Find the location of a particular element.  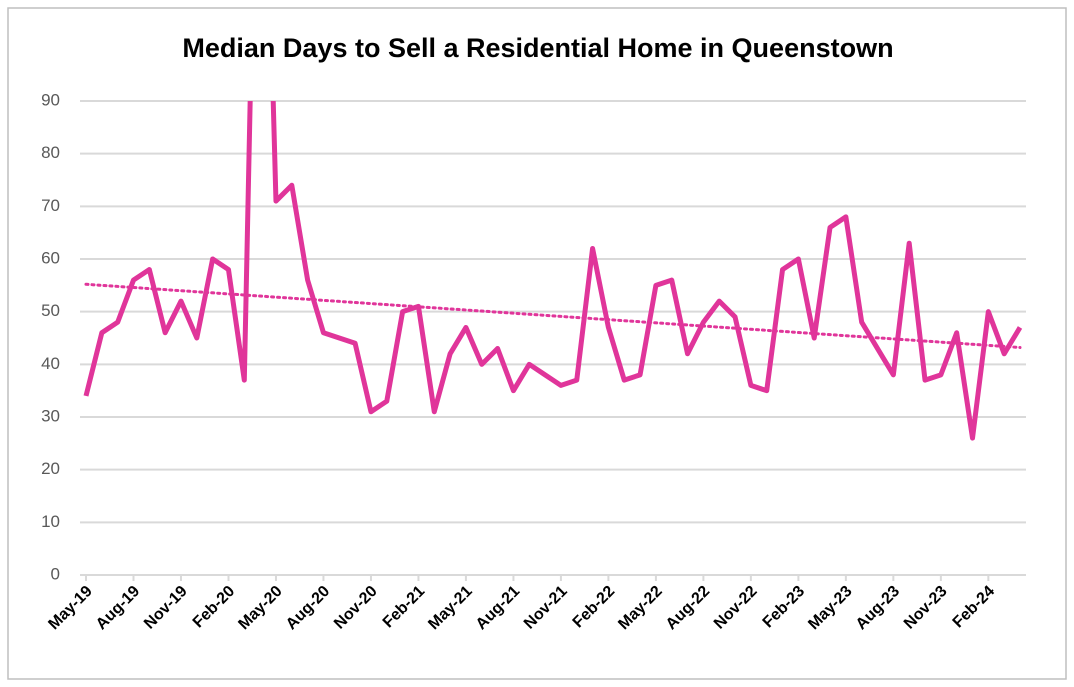

y-tick-label: 40 is located at coordinates (50, 363).